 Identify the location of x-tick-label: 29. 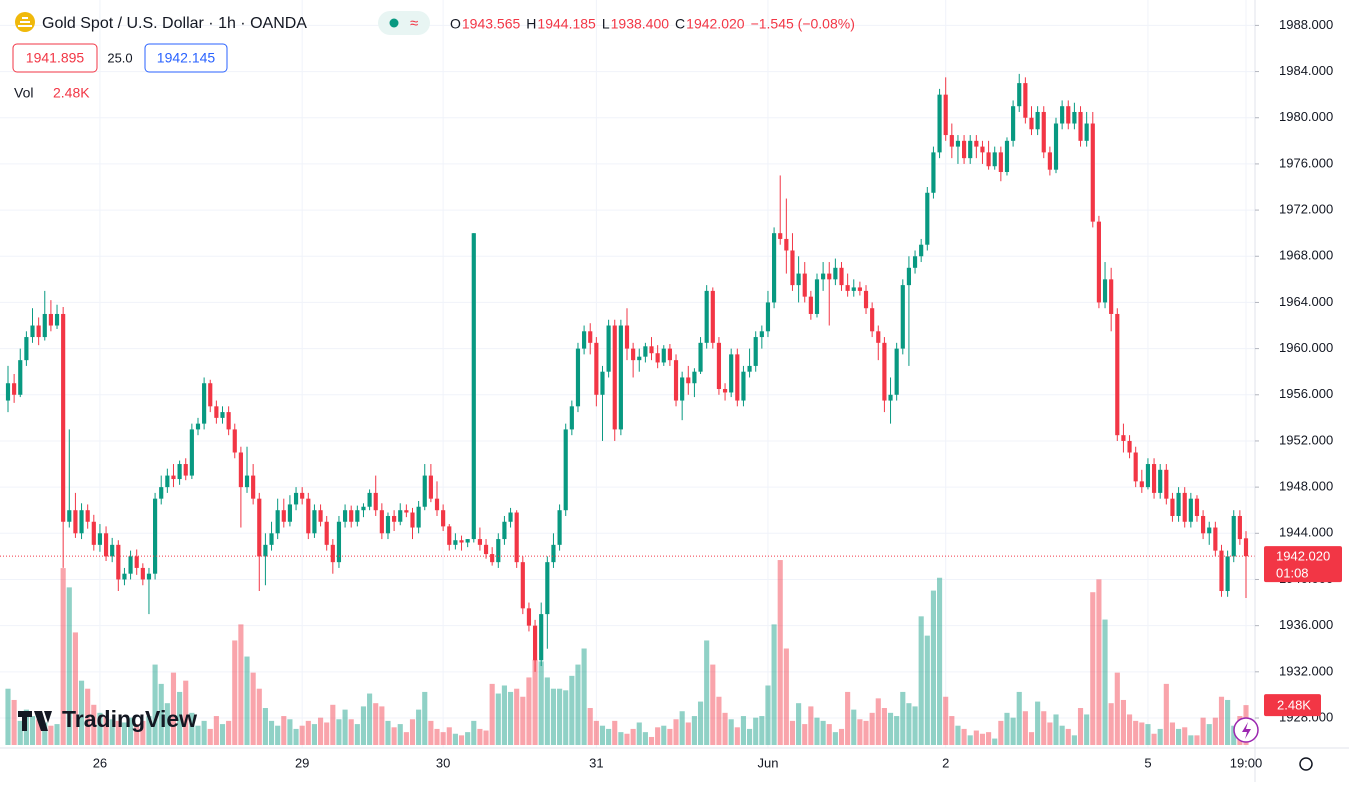
(302, 762).